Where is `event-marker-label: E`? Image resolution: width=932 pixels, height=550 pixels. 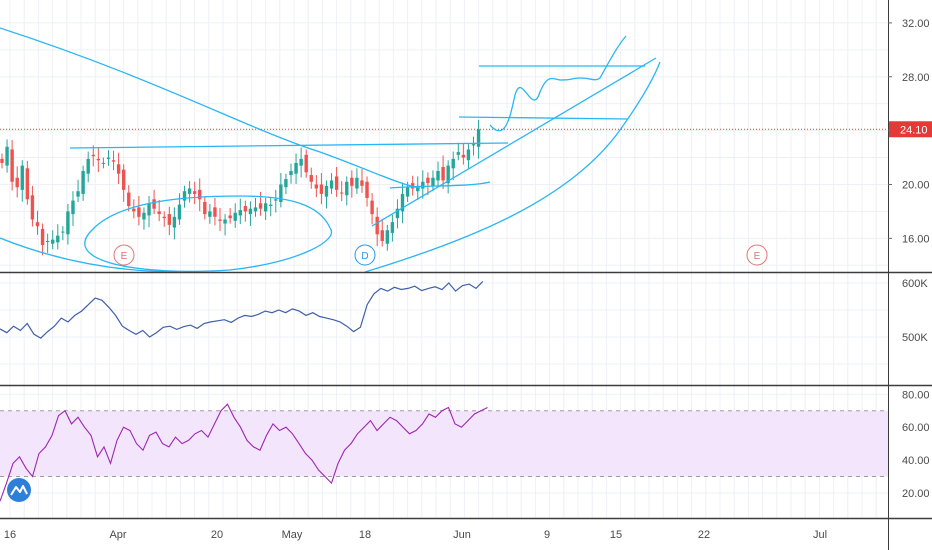 event-marker-label: E is located at coordinates (757, 256).